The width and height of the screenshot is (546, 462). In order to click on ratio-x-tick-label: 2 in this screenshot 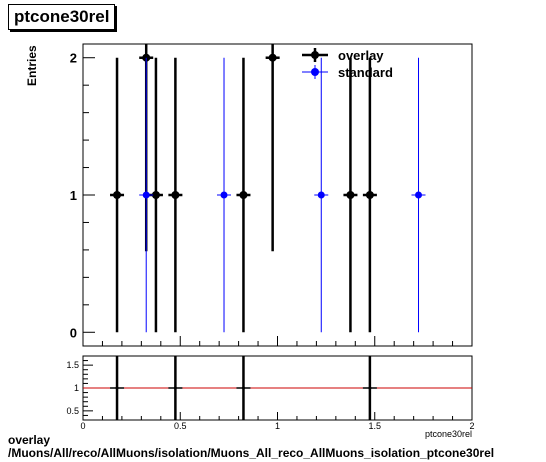, I will do `click(471, 426)`.